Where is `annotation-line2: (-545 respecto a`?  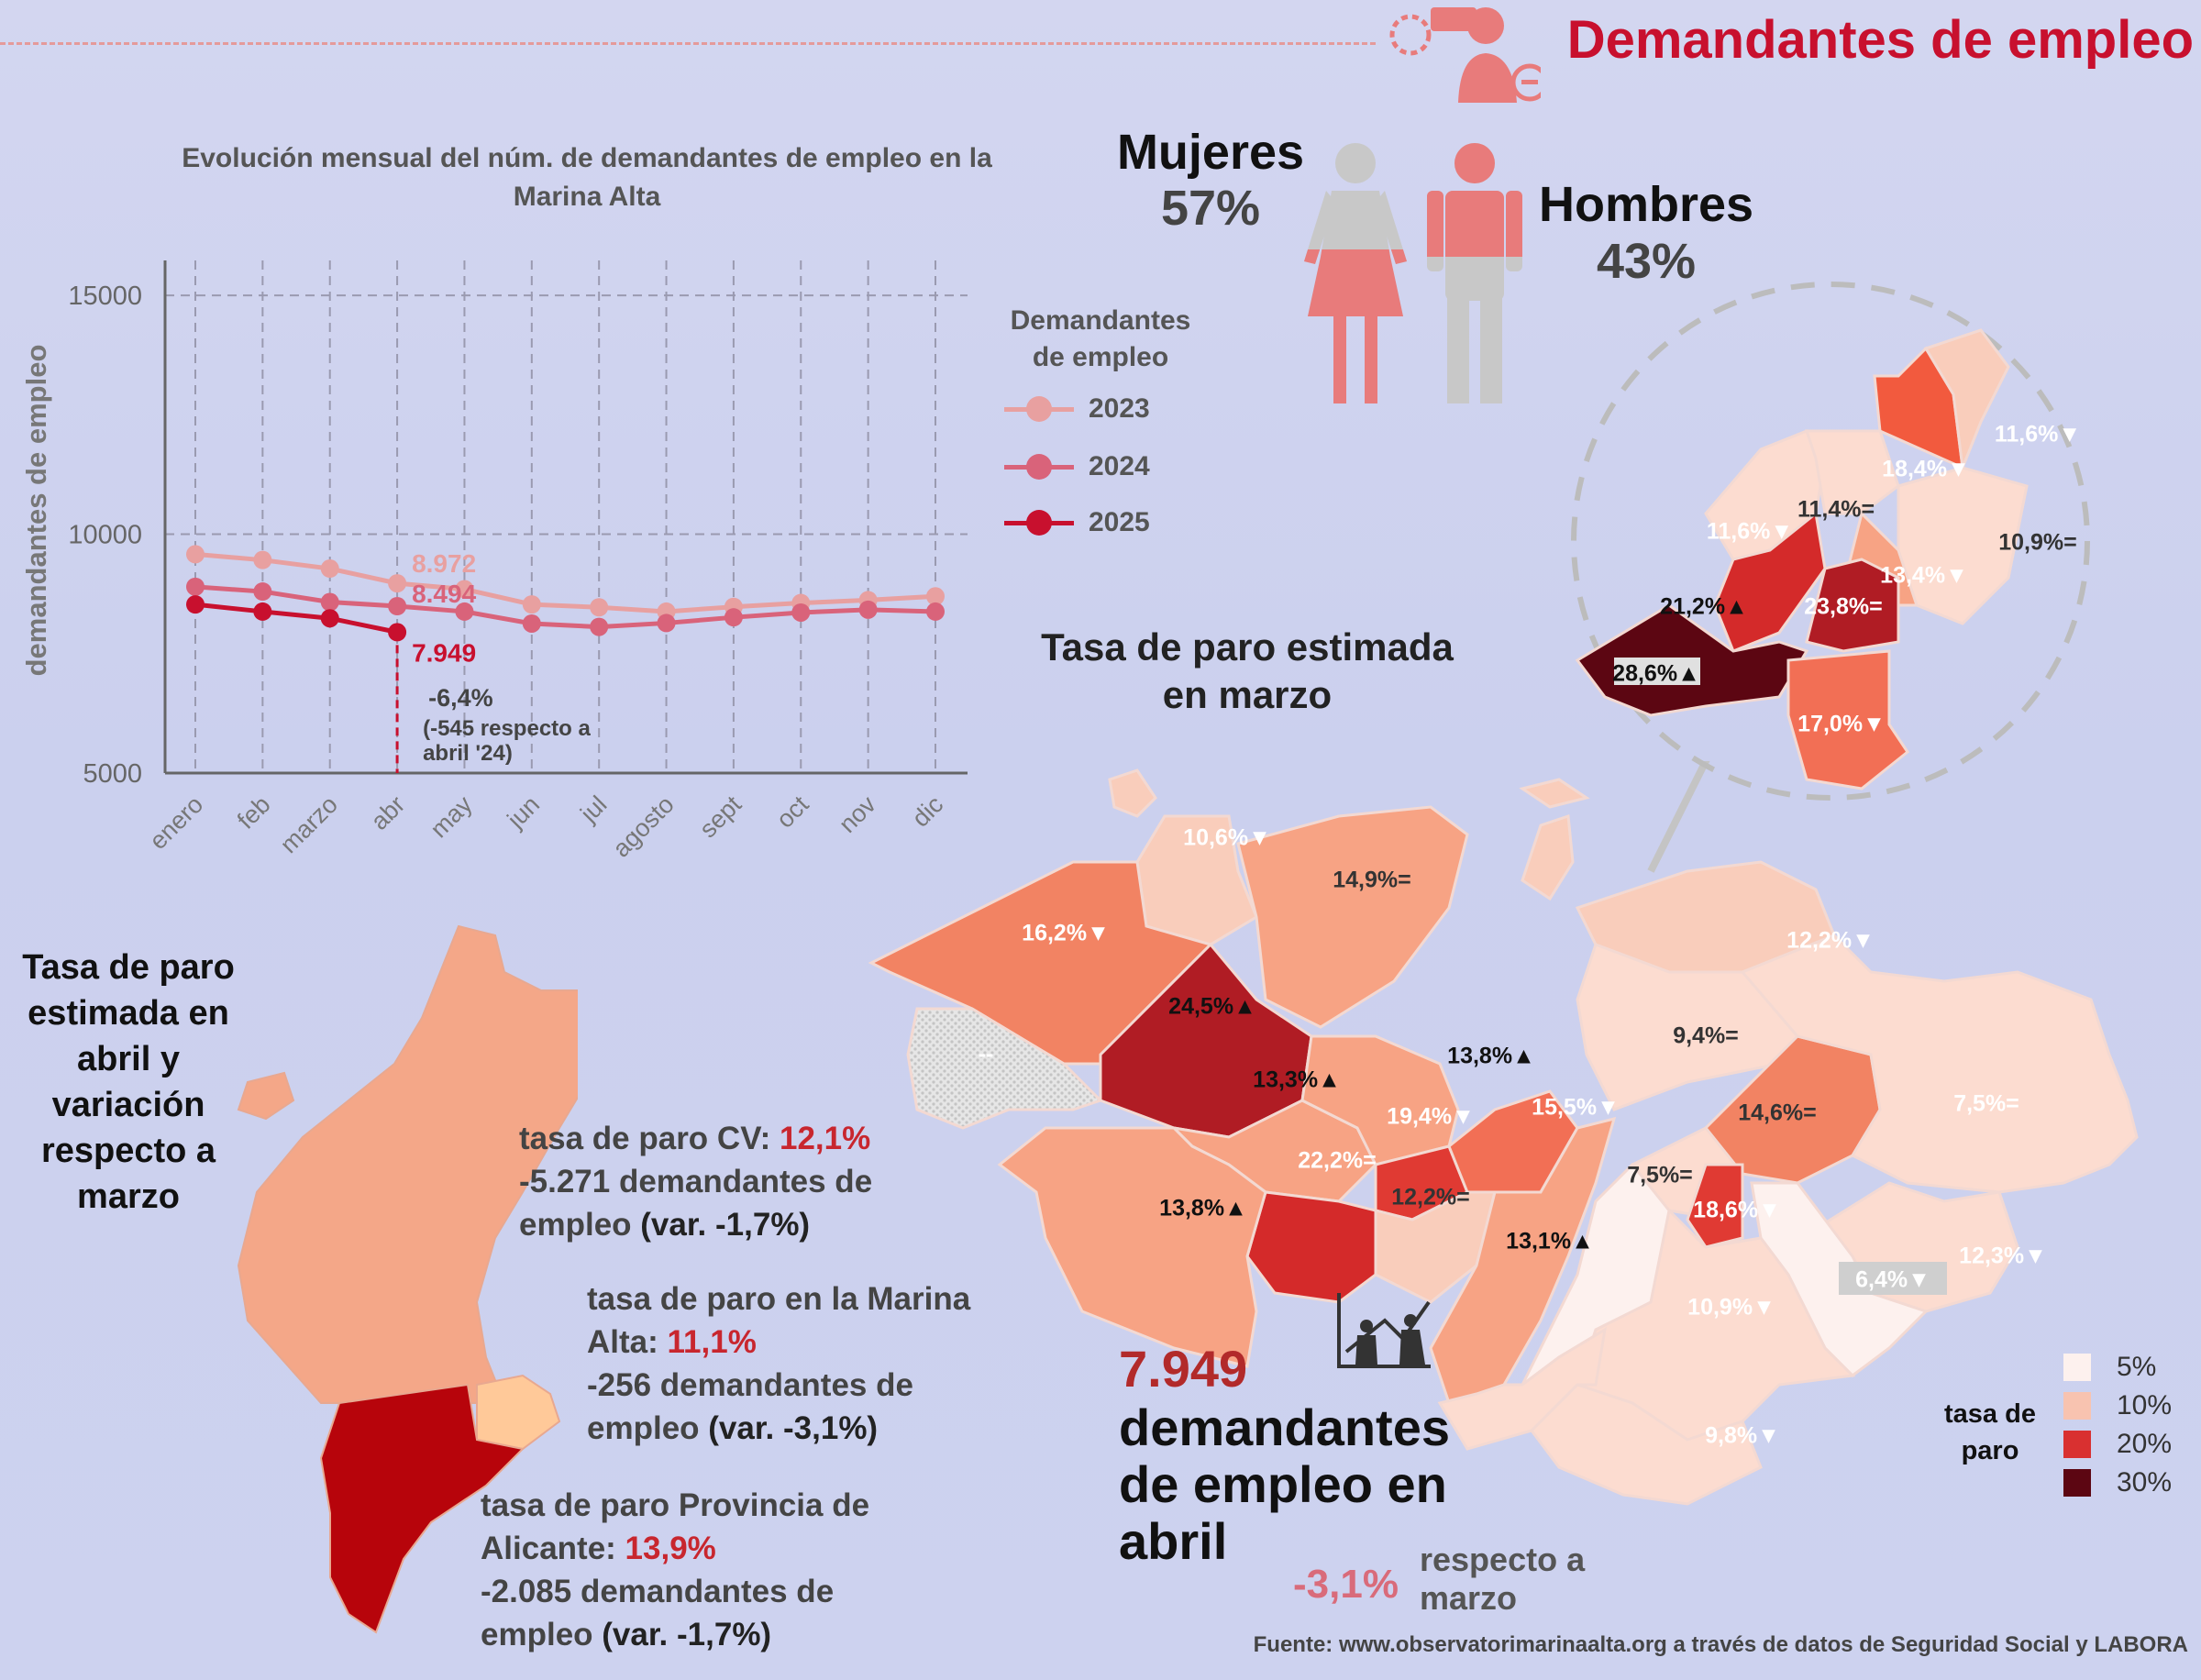 annotation-line2: (-545 respecto a is located at coordinates (507, 728).